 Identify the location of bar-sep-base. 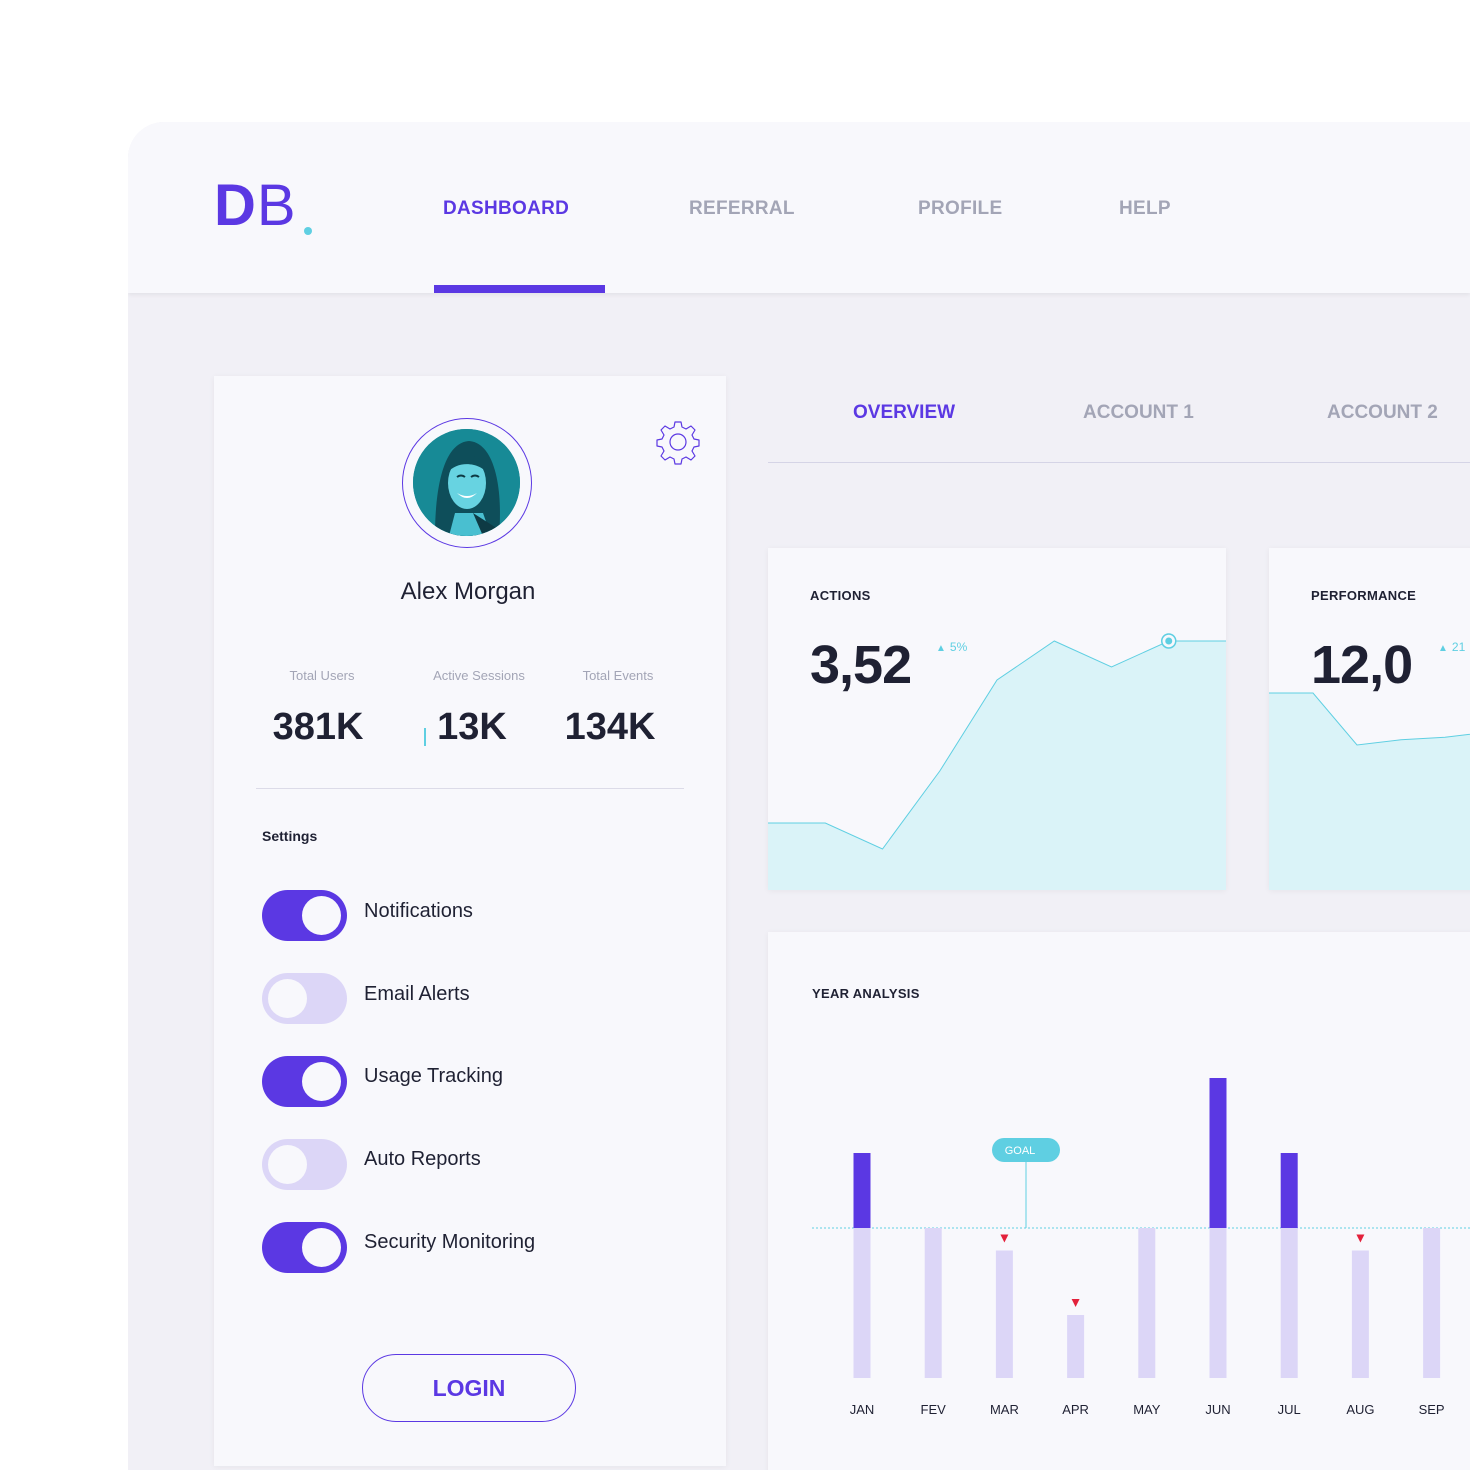
(1432, 1303).